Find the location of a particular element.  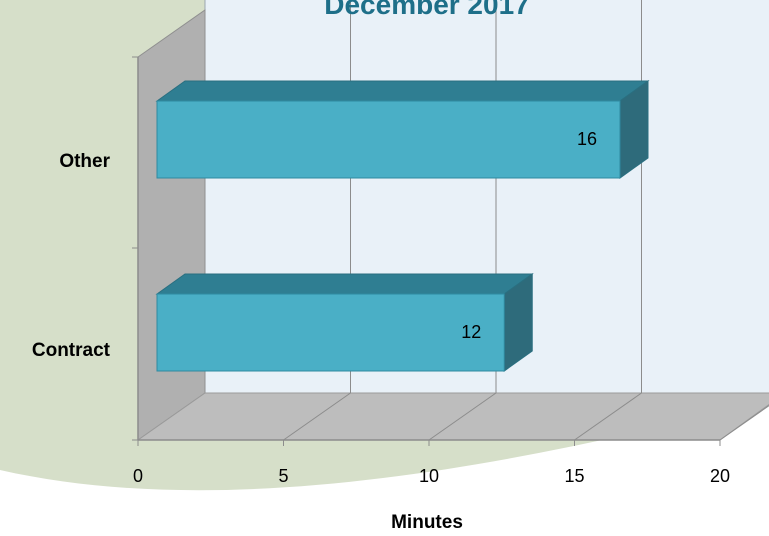

x-tick-labels: 0 5 10 15 20 is located at coordinates (431, 476).